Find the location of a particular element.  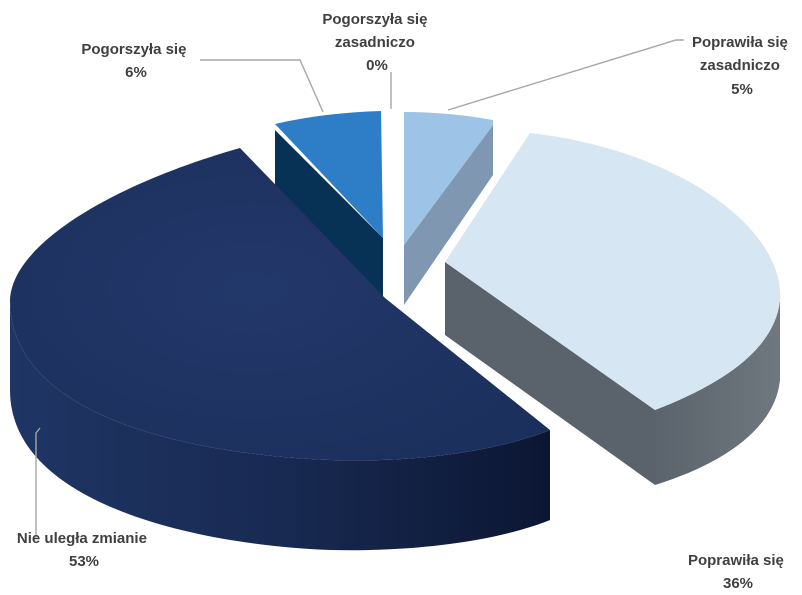

leader-poprawila-zas is located at coordinates (565, 75).